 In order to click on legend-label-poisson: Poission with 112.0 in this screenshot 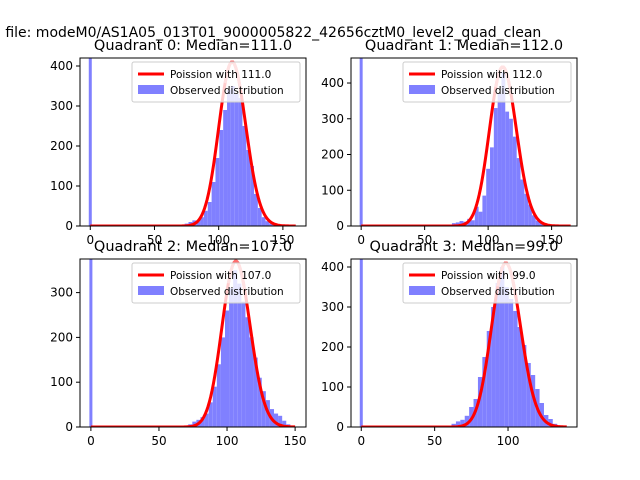, I will do `click(491, 75)`.